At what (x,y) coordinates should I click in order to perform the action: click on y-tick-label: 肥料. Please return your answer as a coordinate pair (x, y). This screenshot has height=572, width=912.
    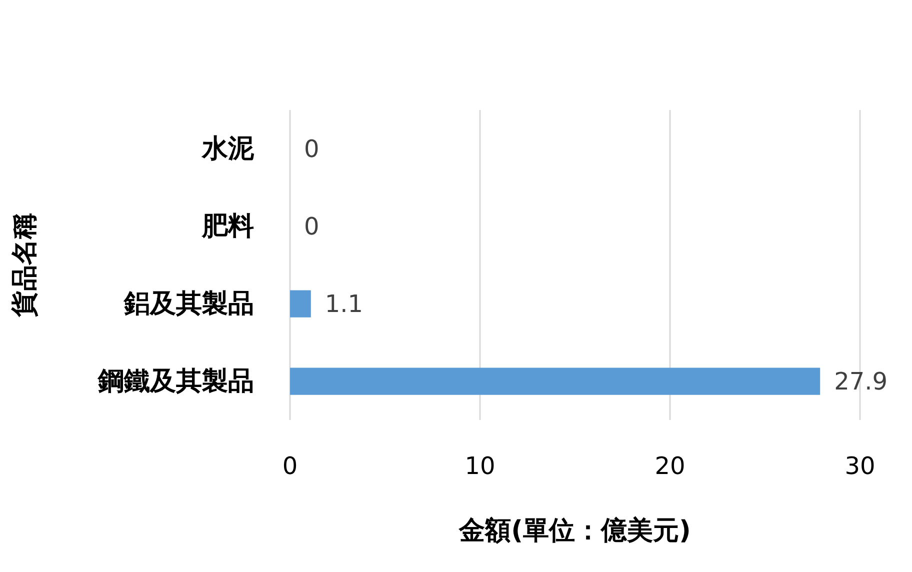
    Looking at the image, I should click on (227, 226).